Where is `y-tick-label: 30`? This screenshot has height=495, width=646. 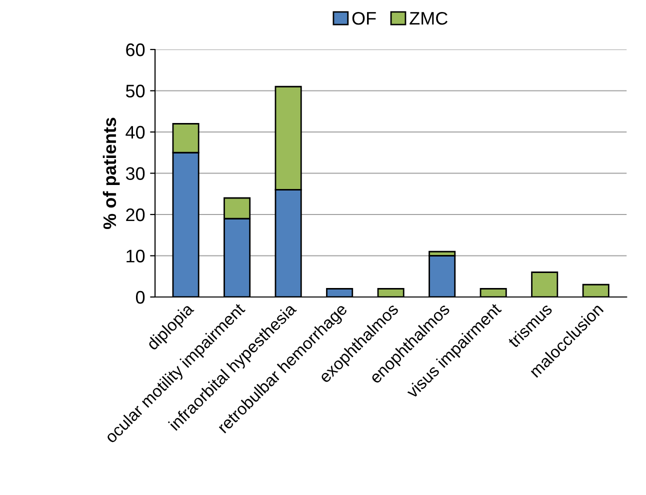
y-tick-label: 30 is located at coordinates (135, 173).